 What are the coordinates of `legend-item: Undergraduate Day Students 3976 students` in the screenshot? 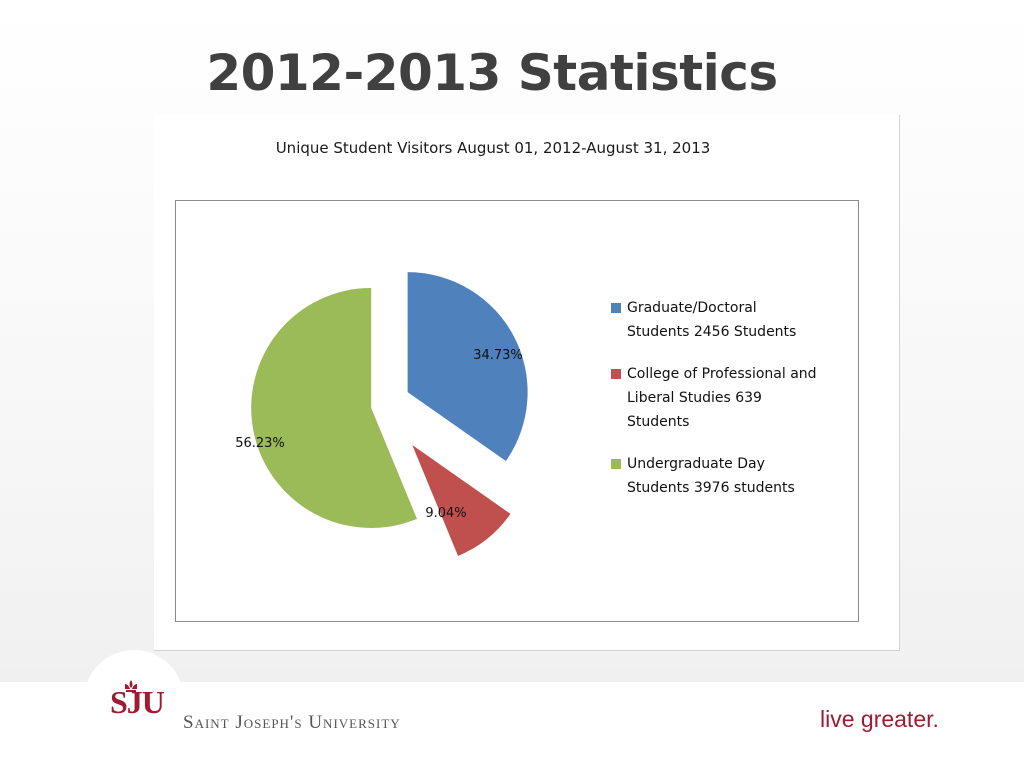 It's located at (731, 476).